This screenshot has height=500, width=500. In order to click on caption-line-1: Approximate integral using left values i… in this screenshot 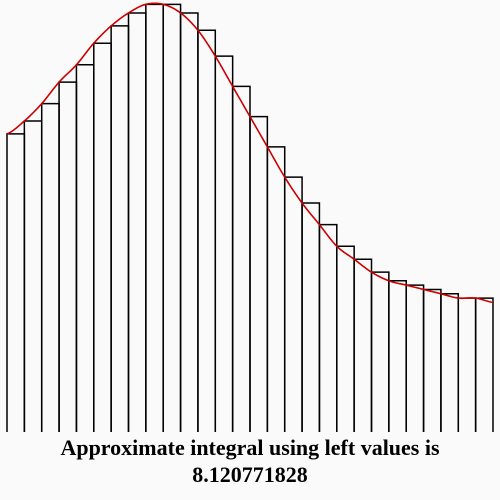, I will do `click(250, 447)`.